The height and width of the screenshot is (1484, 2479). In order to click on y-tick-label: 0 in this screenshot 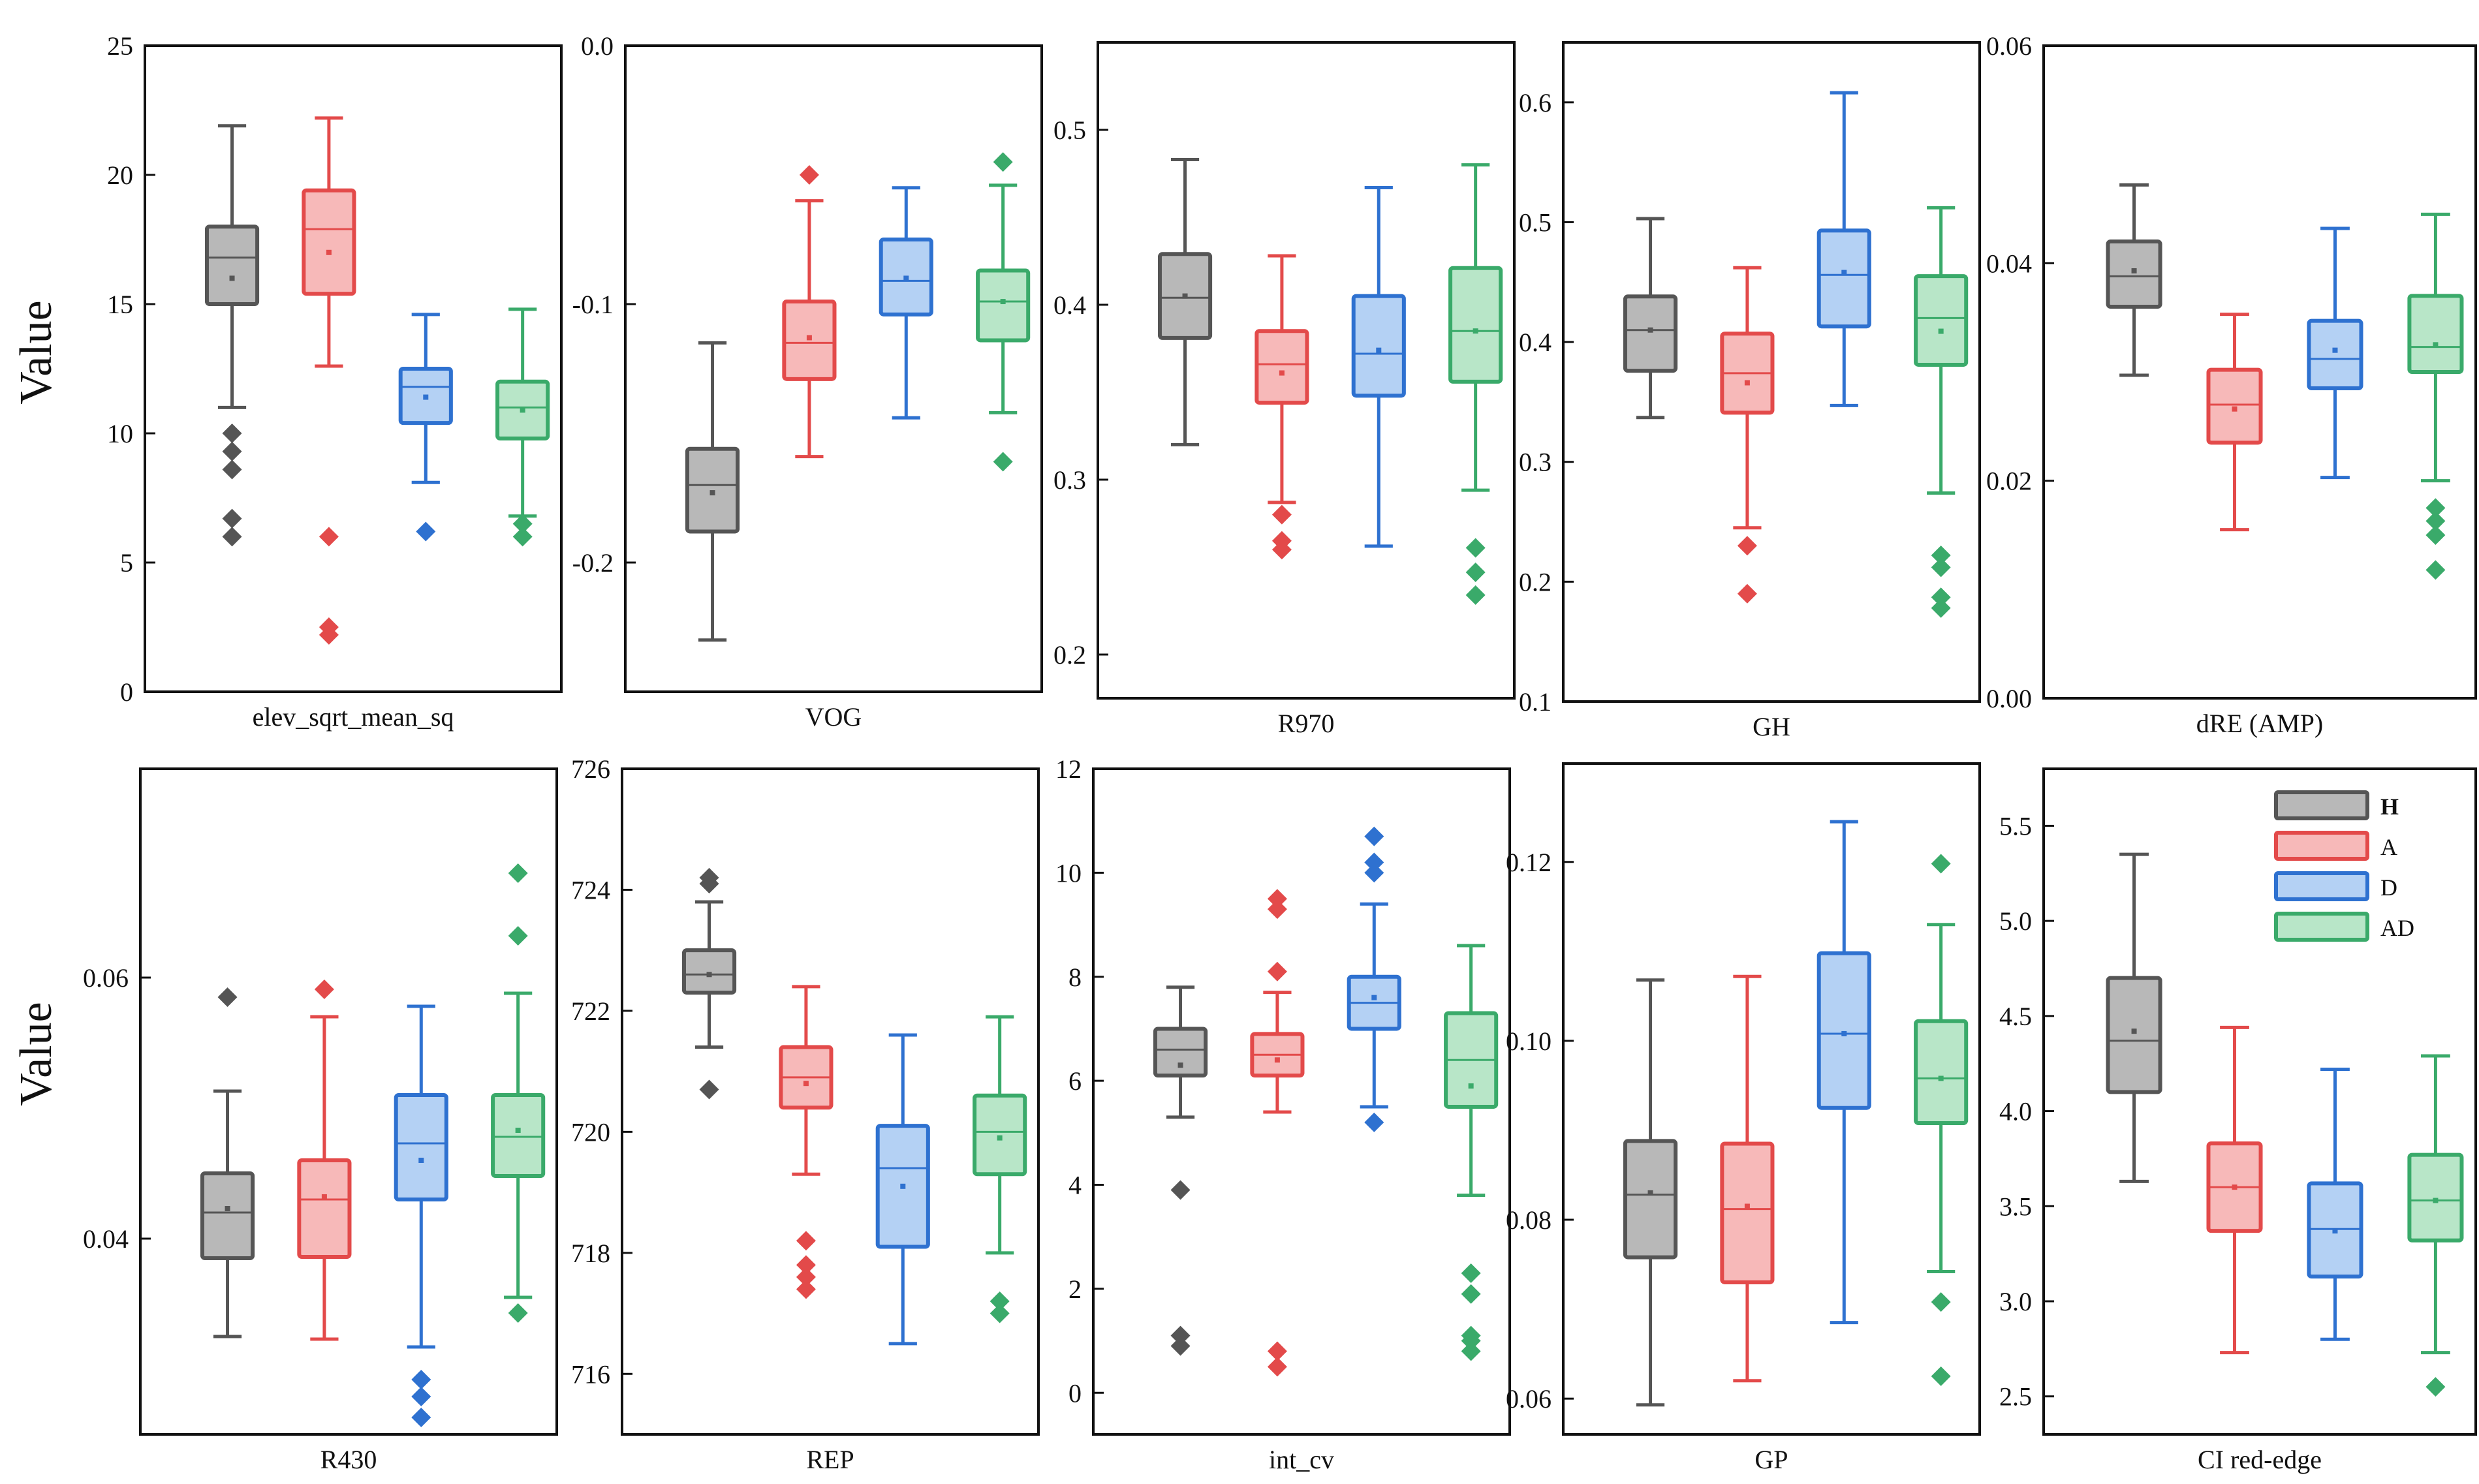, I will do `click(1075, 1393)`.